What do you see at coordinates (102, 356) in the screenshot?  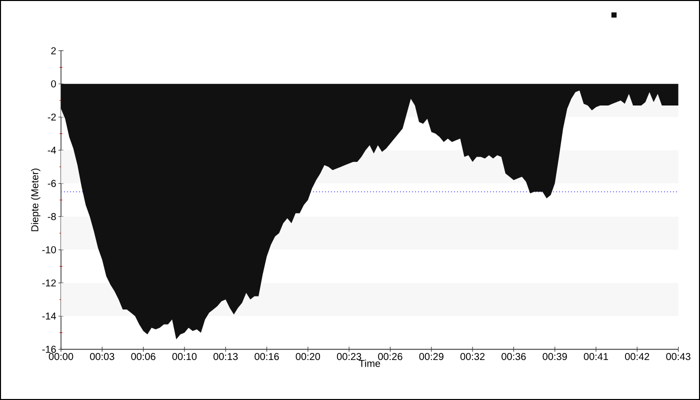 I see `x-tick-label: 00:03` at bounding box center [102, 356].